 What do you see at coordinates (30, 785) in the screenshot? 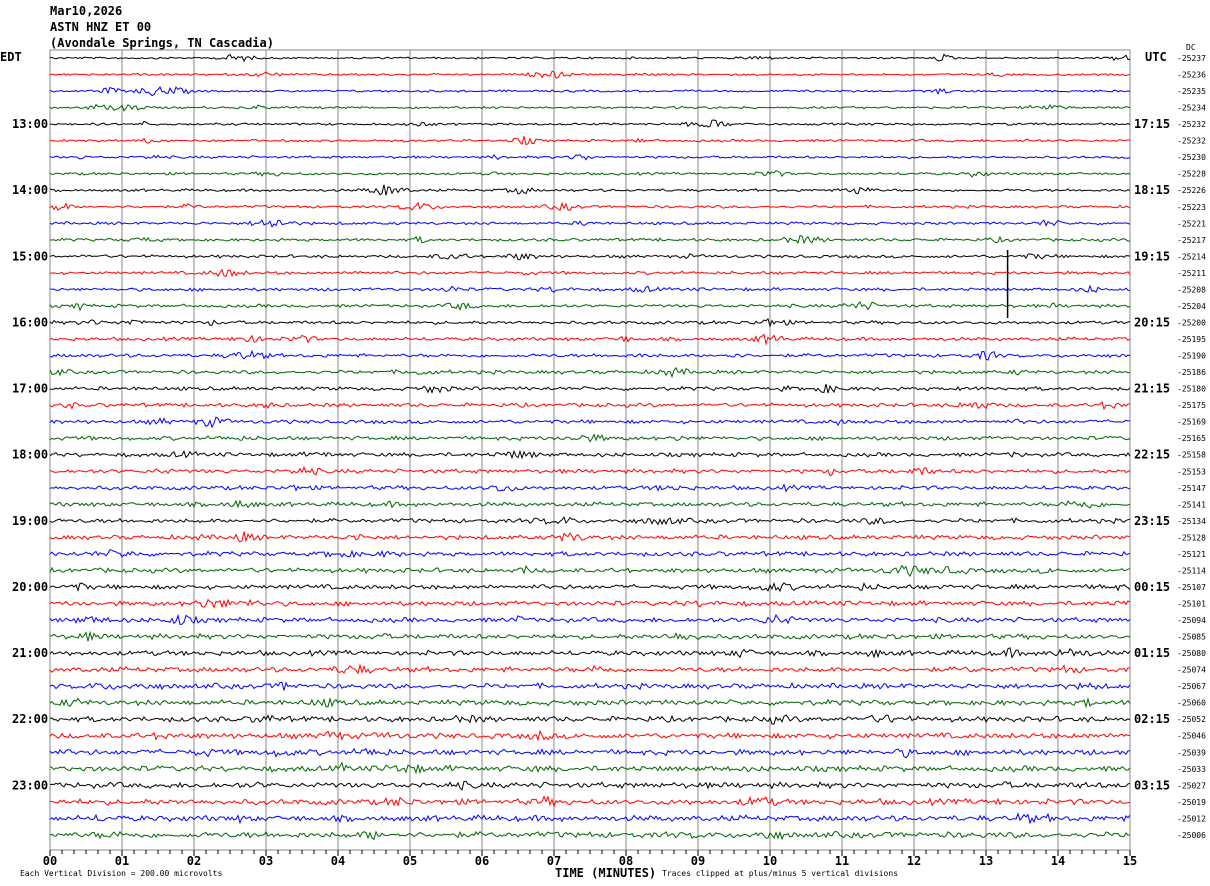
I see `left-hour-label: 23:00` at bounding box center [30, 785].